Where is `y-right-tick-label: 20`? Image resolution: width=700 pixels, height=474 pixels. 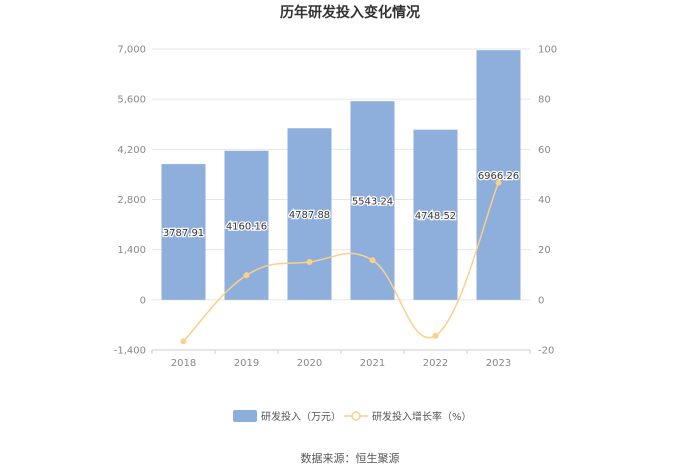
y-right-tick-label: 20 is located at coordinates (544, 250).